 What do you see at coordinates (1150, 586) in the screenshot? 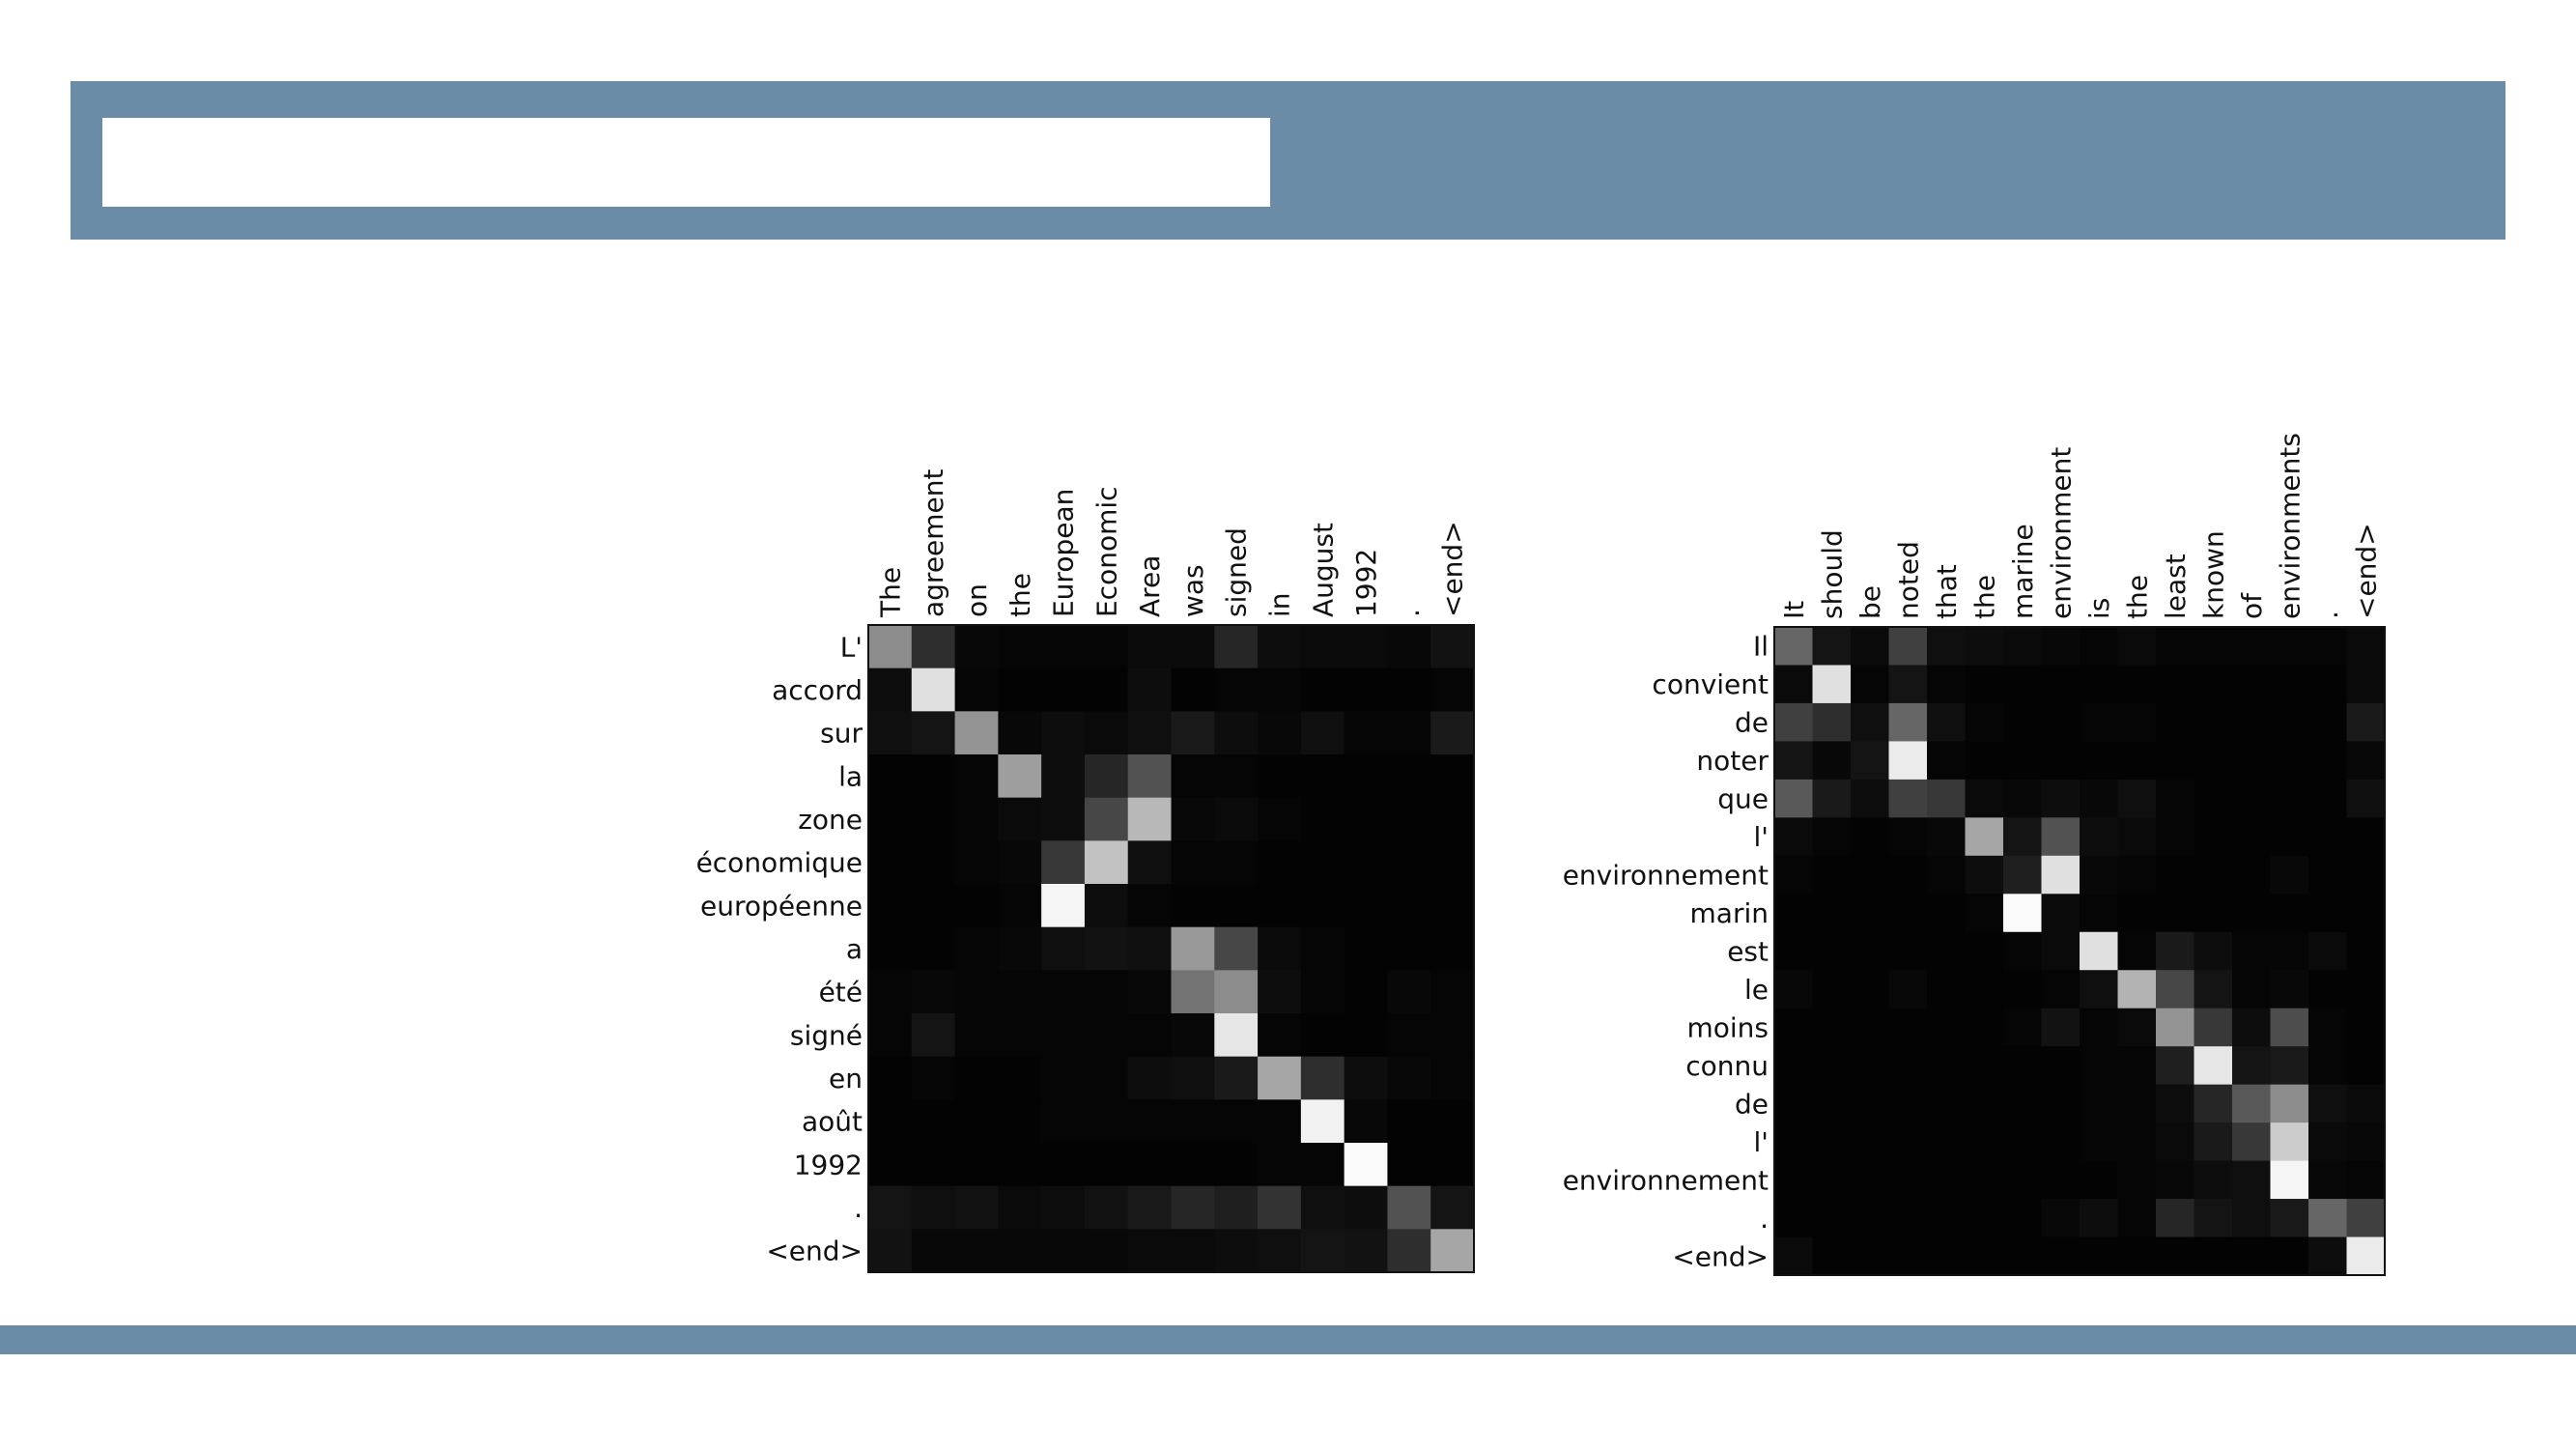
I see `x-tick-label: Area` at bounding box center [1150, 586].